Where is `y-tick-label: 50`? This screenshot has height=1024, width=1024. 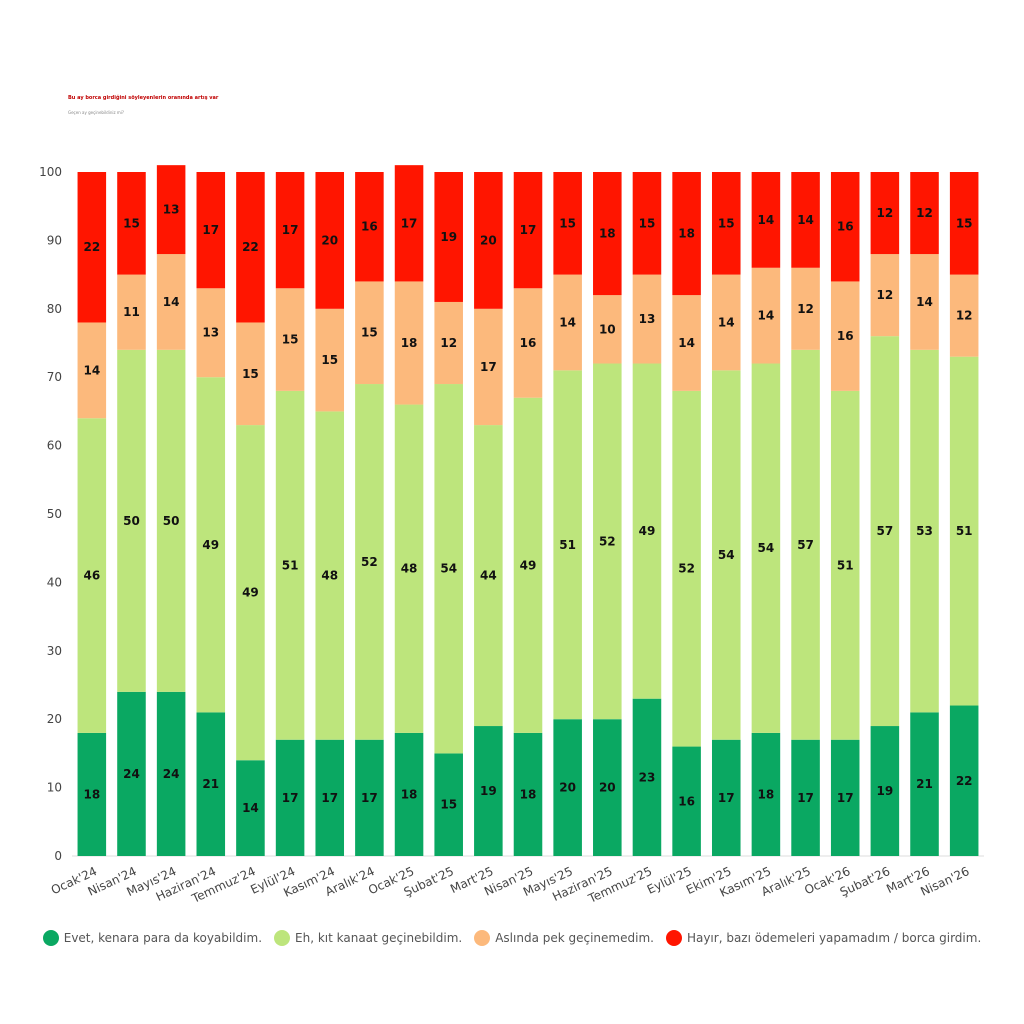
y-tick-label: 50 is located at coordinates (54, 514).